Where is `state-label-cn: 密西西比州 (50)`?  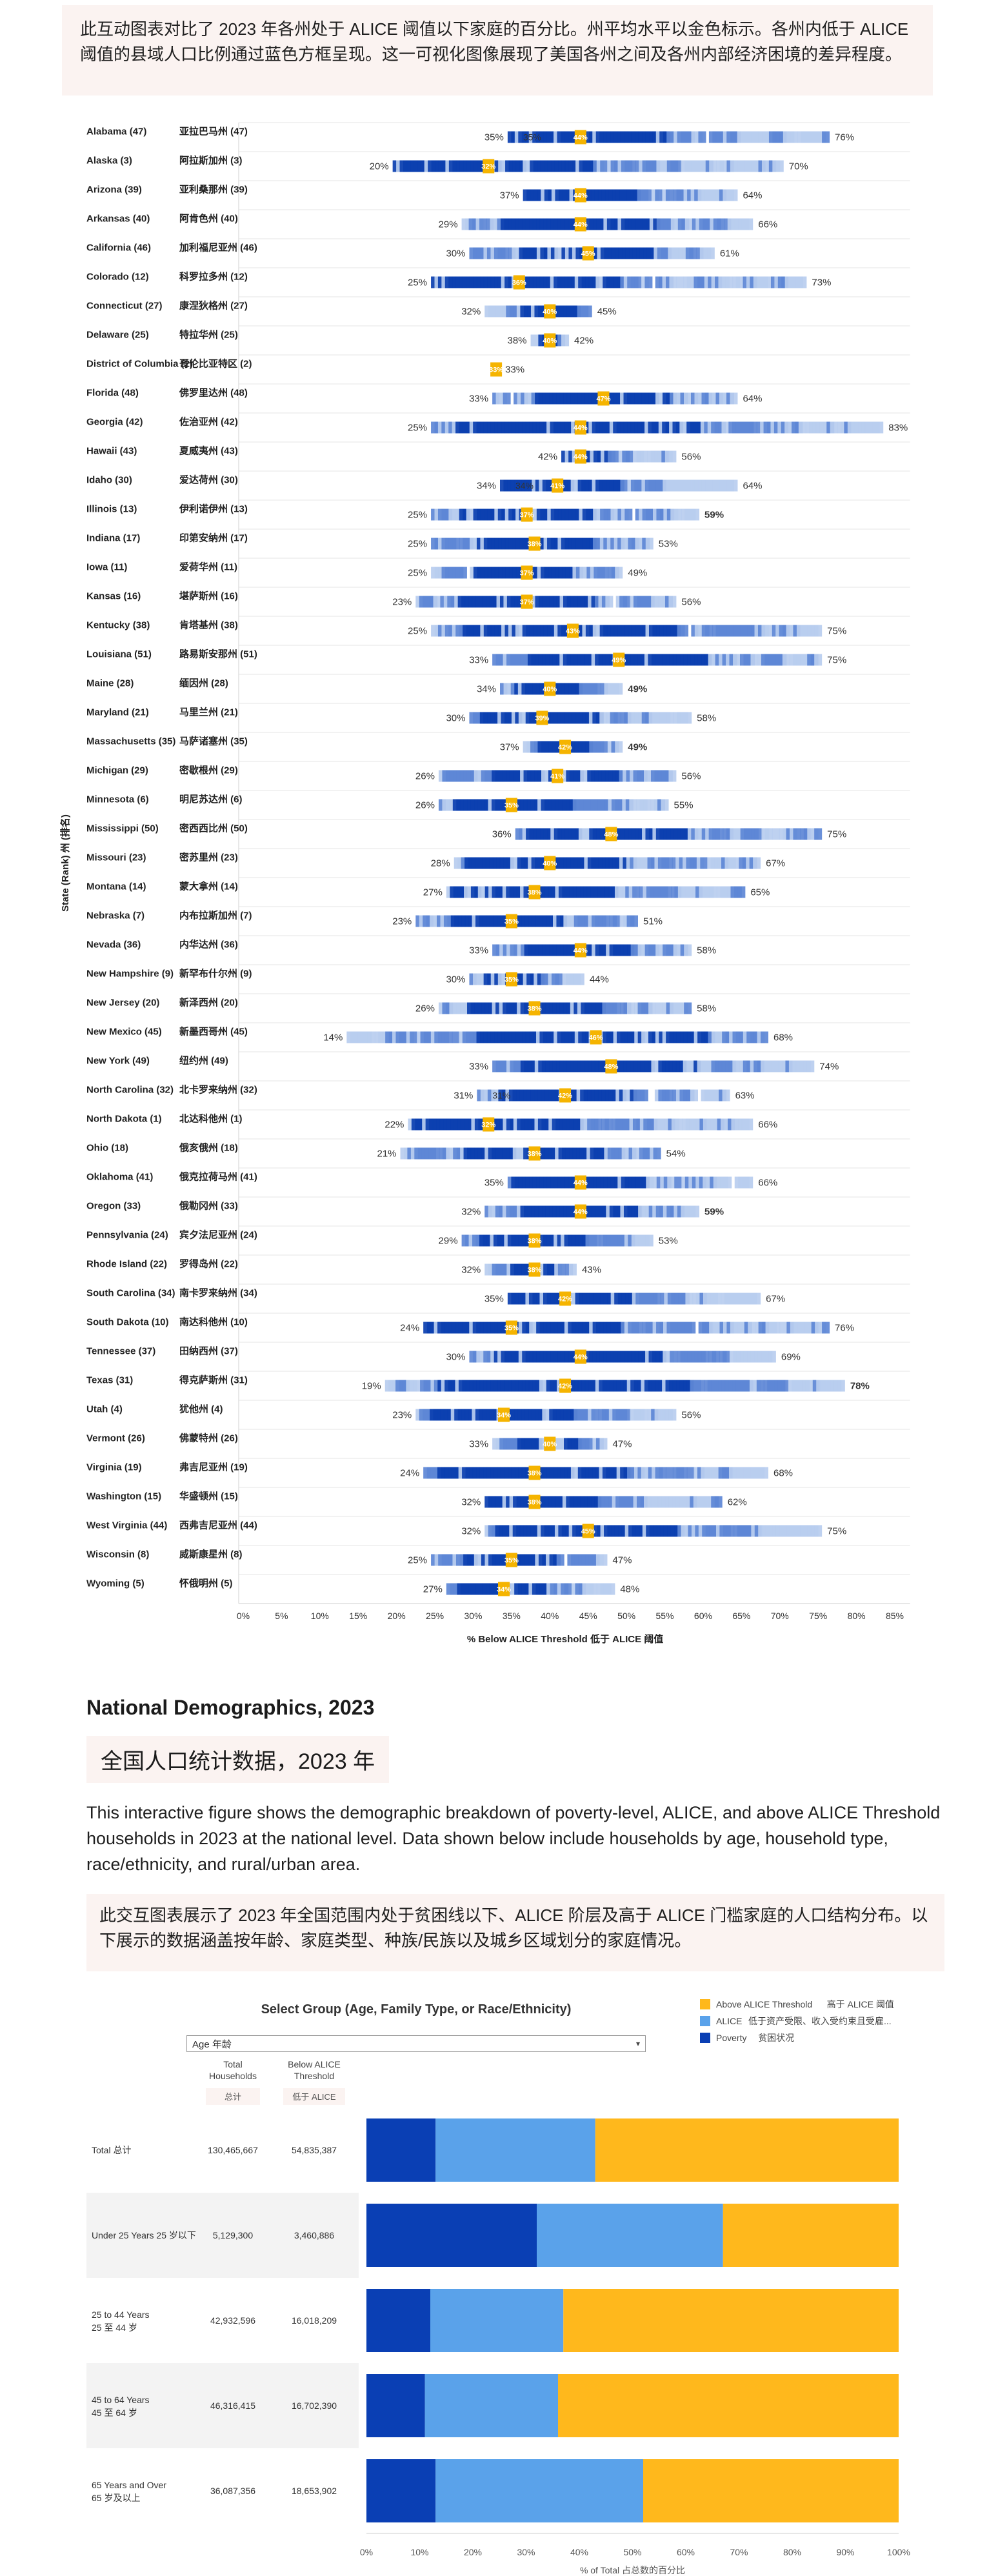 state-label-cn: 密西西比州 (50) is located at coordinates (213, 828).